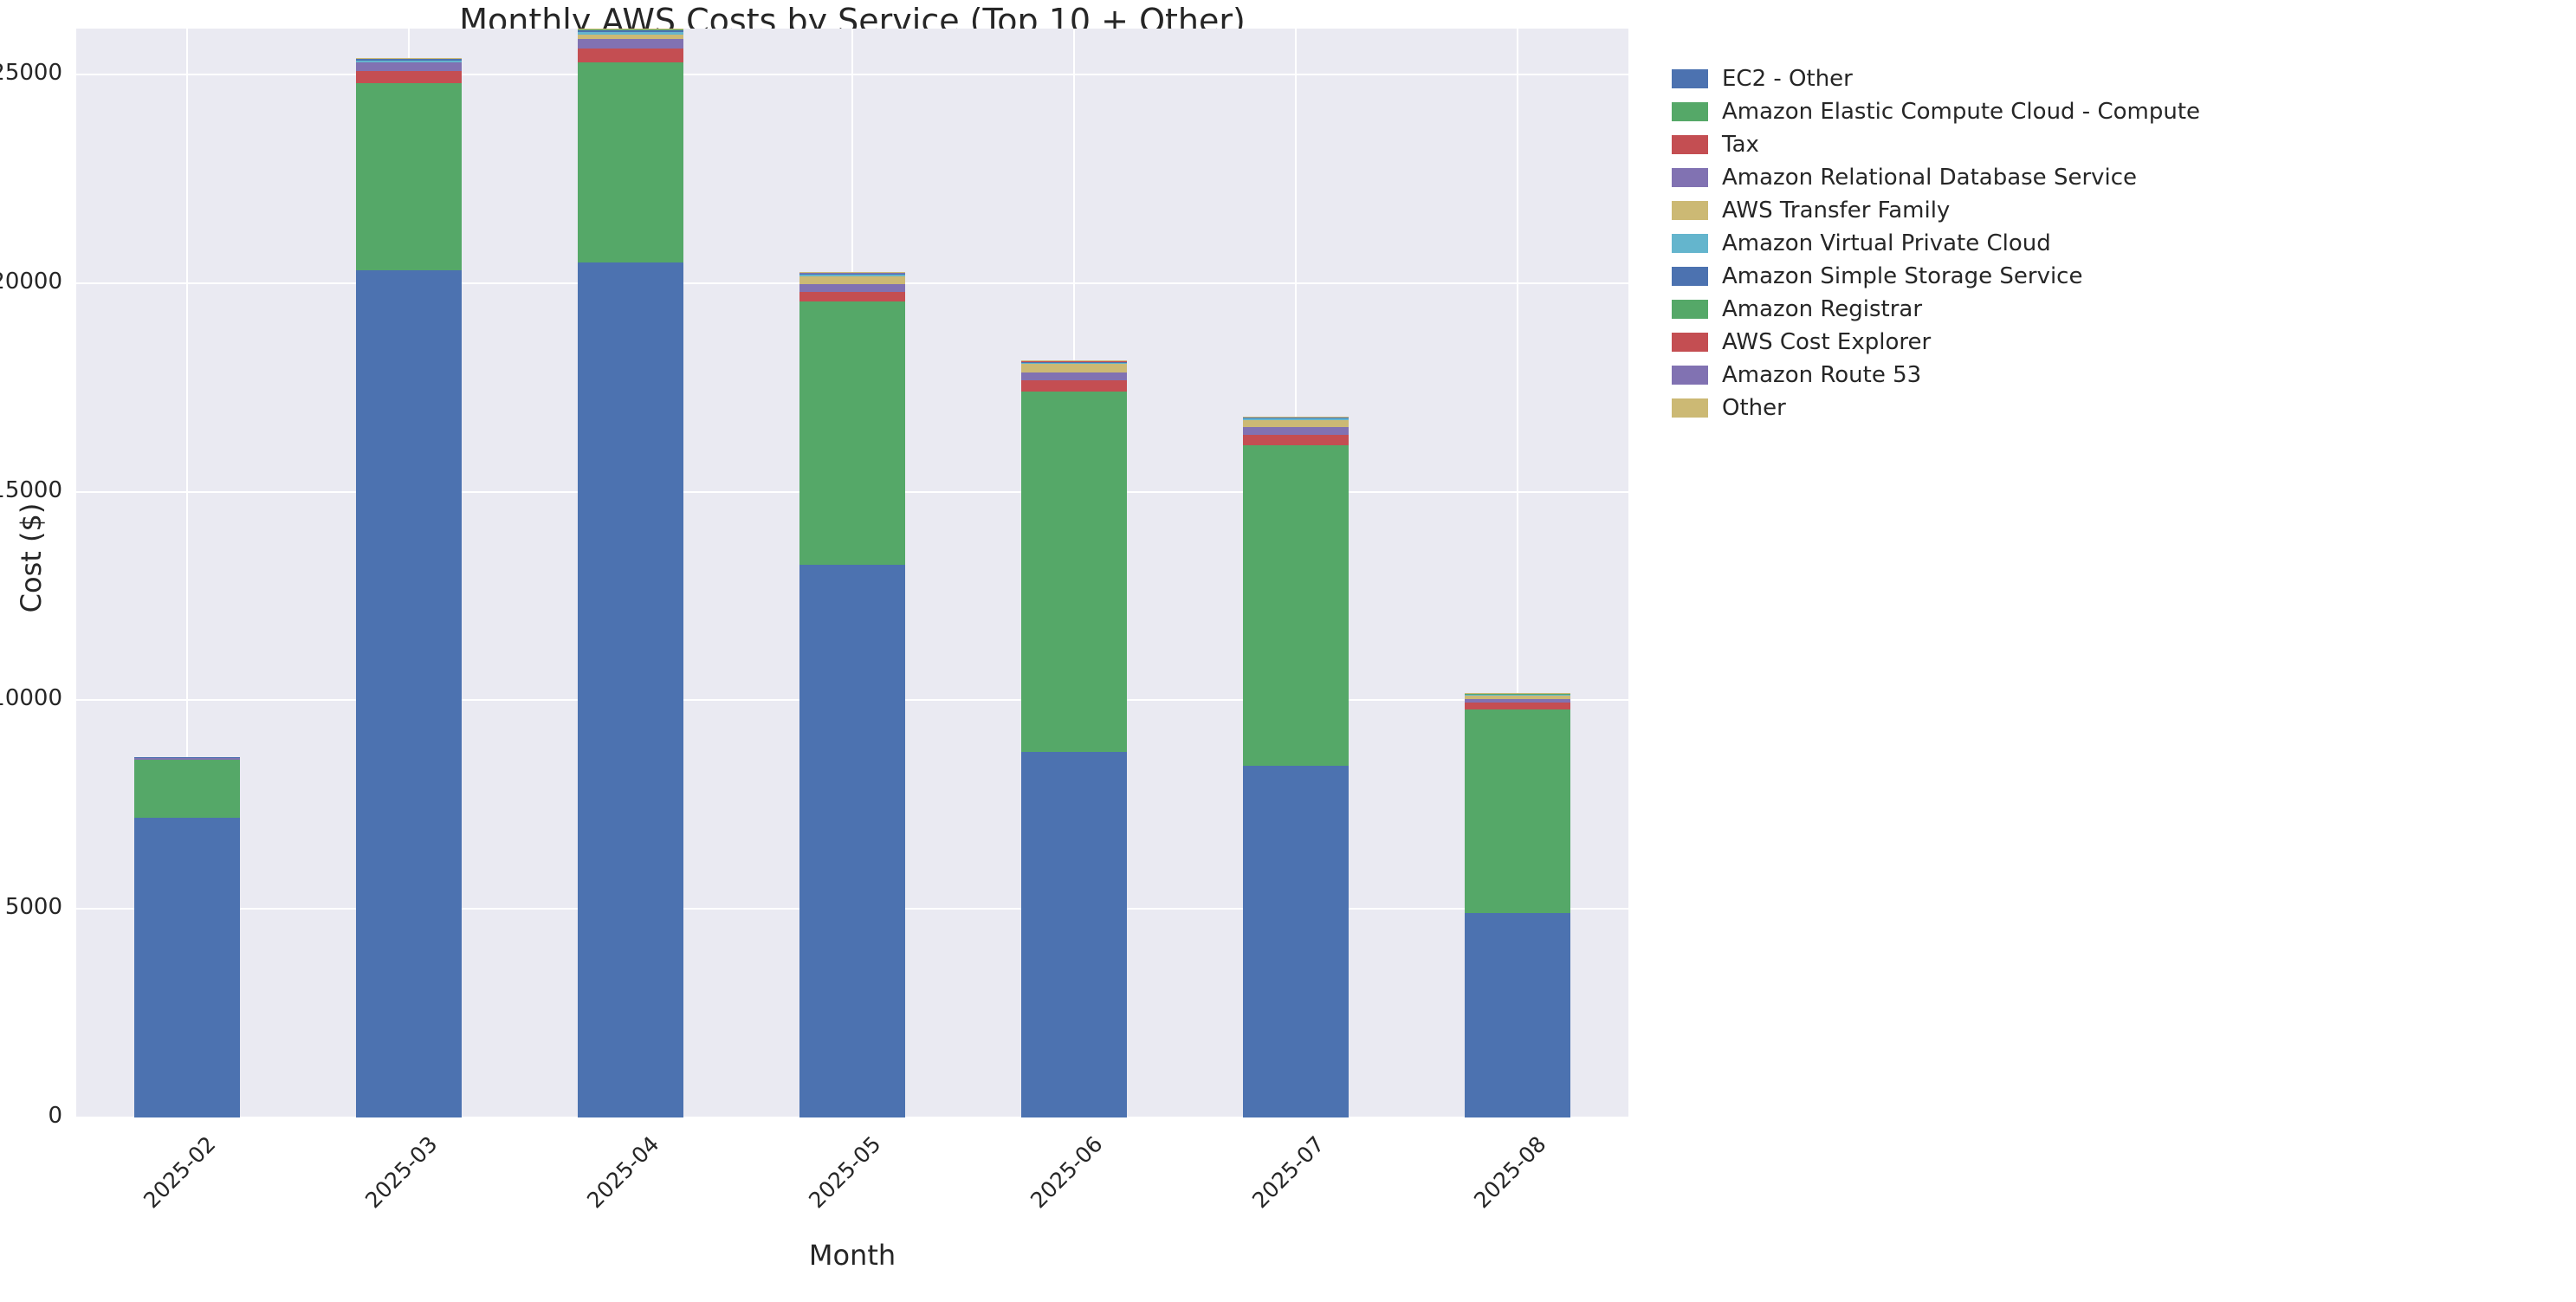 The height and width of the screenshot is (1302, 2576). What do you see at coordinates (180, 1172) in the screenshot?
I see `x-axis-tick-label: 2025-02` at bounding box center [180, 1172].